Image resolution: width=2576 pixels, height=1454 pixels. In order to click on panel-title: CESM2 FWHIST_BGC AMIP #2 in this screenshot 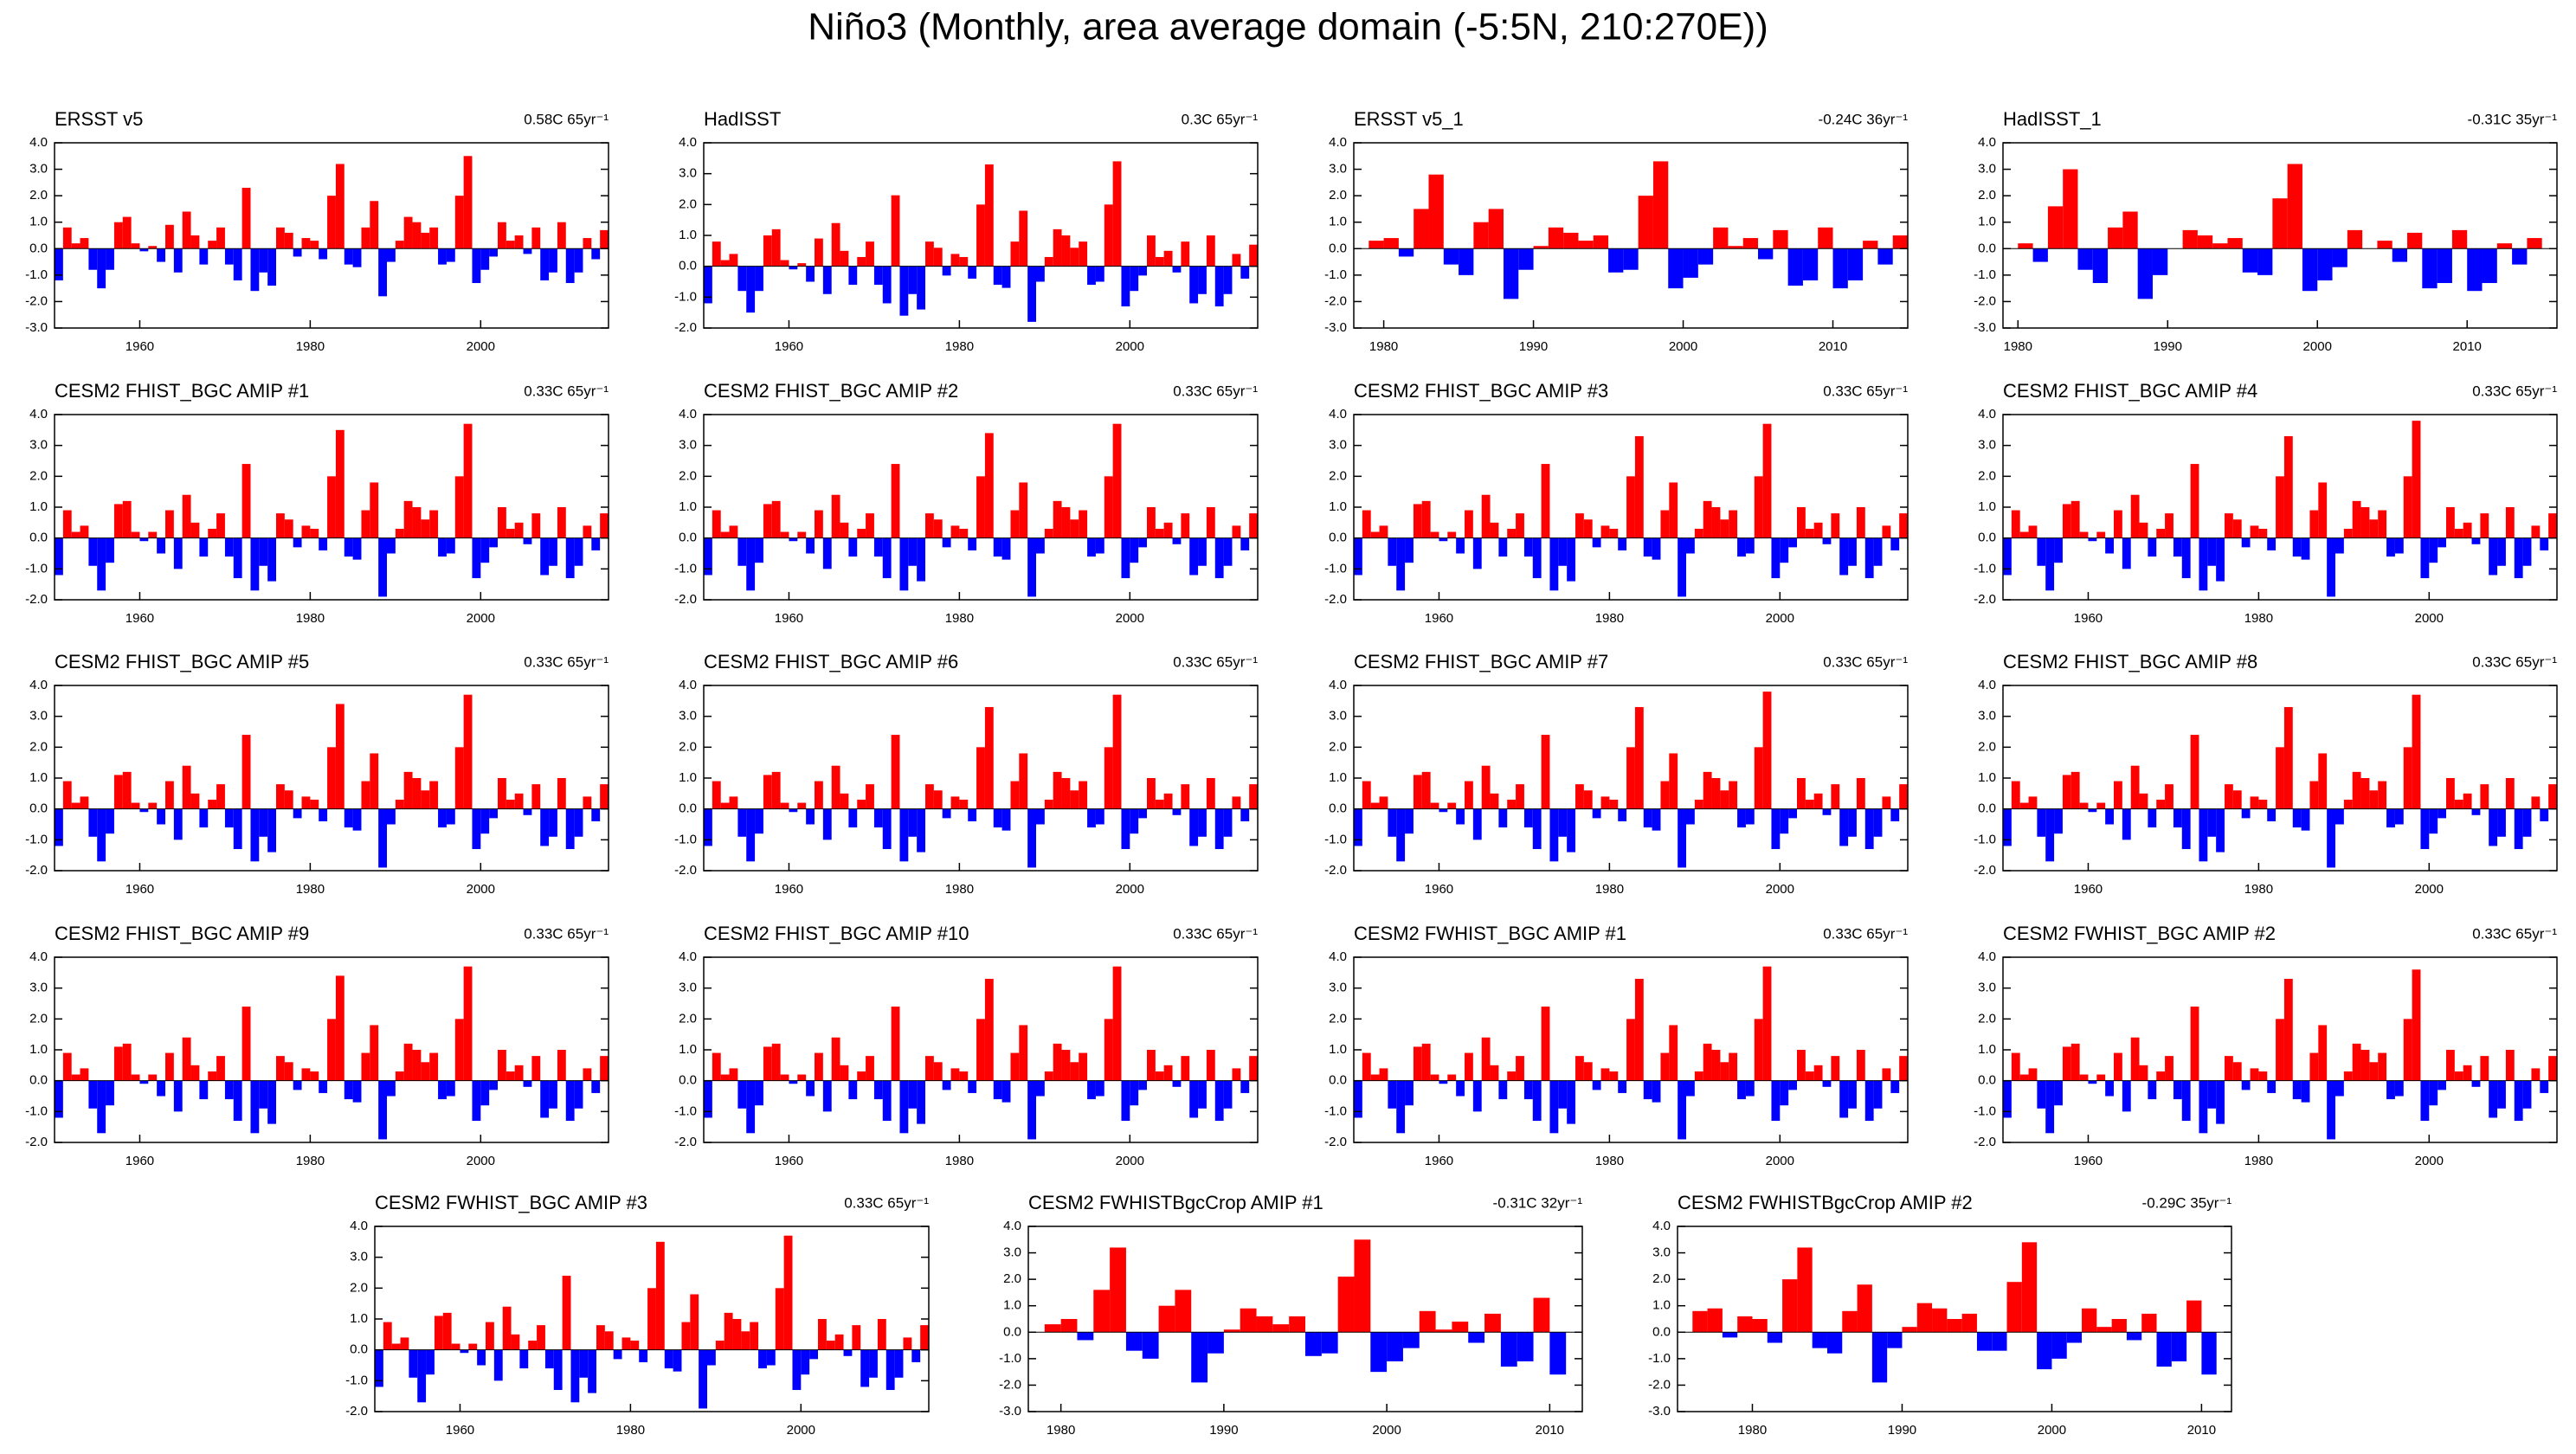, I will do `click(2139, 934)`.